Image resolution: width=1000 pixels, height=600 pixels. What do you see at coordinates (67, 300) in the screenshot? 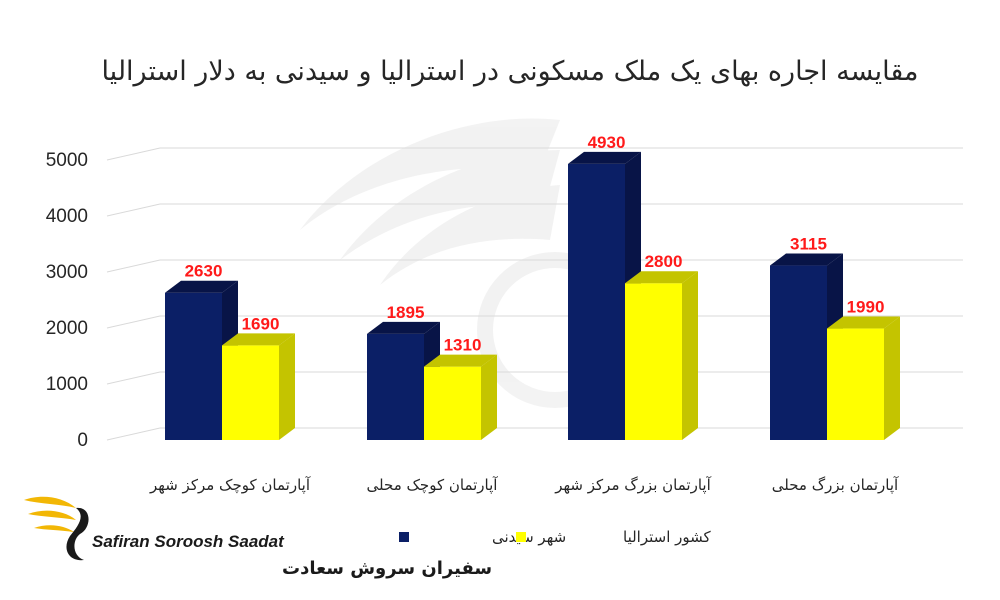
I see `y-axis: 0 1000 2000 3000 4000 5000` at bounding box center [67, 300].